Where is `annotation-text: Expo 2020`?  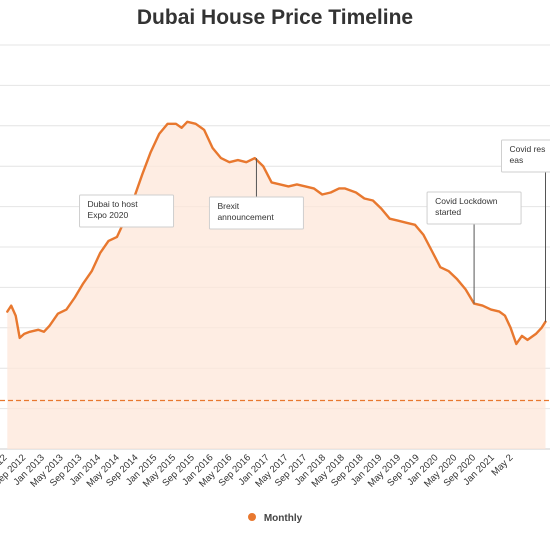 annotation-text: Expo 2020 is located at coordinates (108, 215).